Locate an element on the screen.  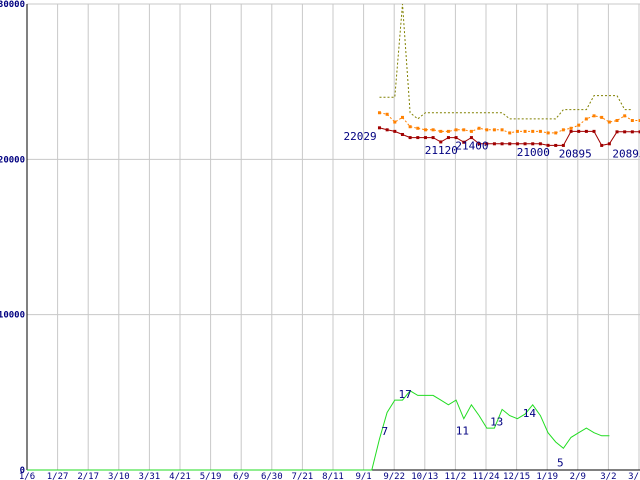
x-tick-label: 9/22 is located at coordinates (394, 476).